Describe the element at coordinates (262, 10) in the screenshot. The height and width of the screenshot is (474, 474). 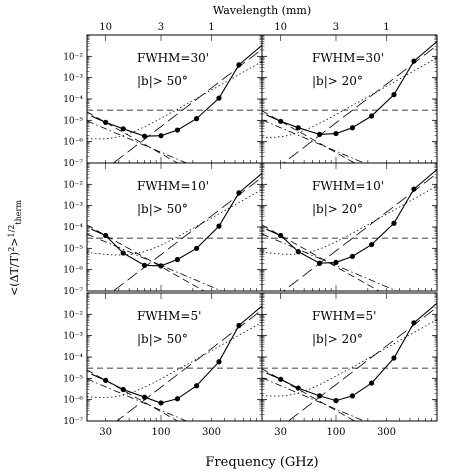
I see `top-axis-label: Wavelength (mm)` at that location.